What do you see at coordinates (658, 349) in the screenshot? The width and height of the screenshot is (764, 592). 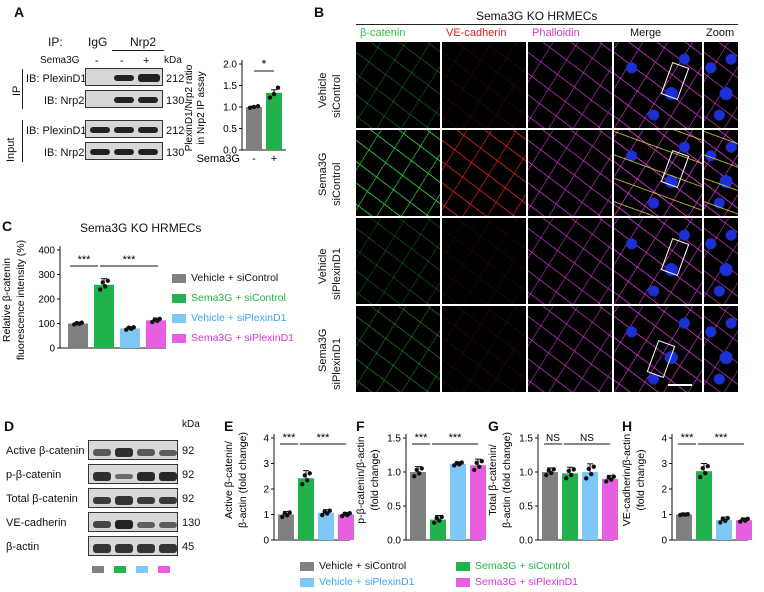 I see `micrograph-r4-c4` at bounding box center [658, 349].